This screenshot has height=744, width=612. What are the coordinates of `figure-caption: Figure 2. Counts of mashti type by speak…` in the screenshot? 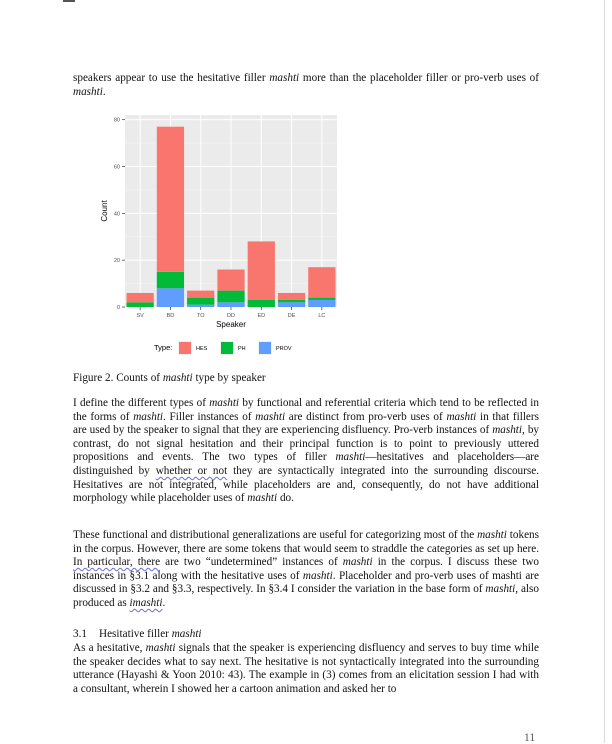 It's located at (169, 378).